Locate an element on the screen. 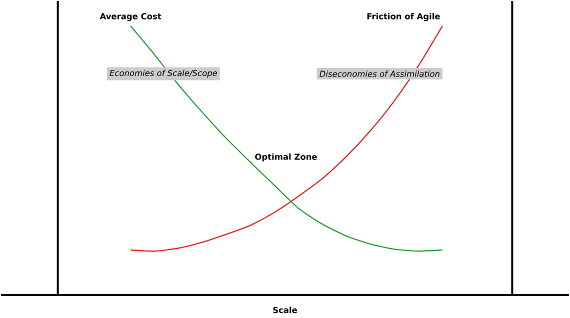  annotation: Optimal Zone is located at coordinates (286, 158).